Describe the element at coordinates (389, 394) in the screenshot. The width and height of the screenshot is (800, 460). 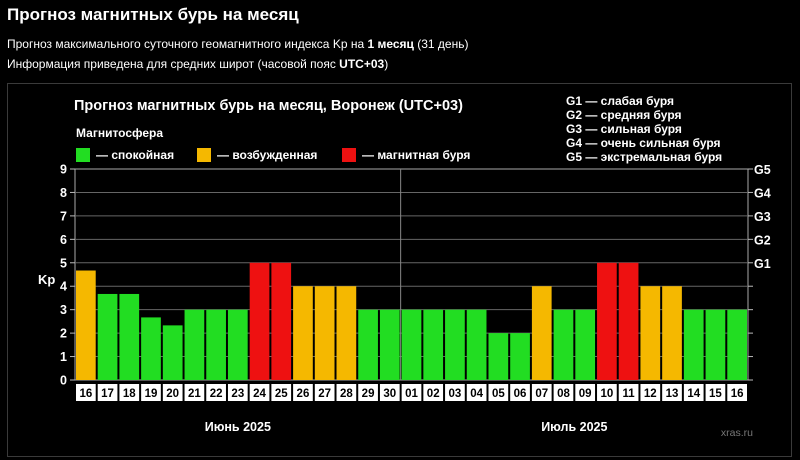
I see `day-label-15: 30` at that location.